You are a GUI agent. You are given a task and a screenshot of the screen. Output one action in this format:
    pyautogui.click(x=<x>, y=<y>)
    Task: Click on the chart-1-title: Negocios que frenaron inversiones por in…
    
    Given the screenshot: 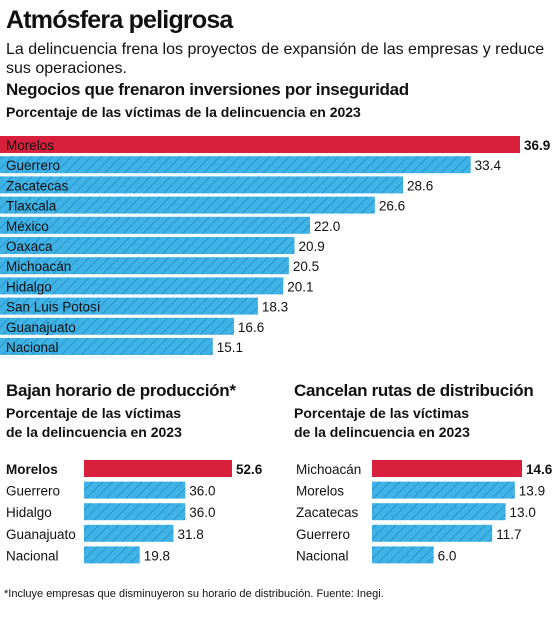 What is the action you would take?
    pyautogui.click(x=207, y=89)
    